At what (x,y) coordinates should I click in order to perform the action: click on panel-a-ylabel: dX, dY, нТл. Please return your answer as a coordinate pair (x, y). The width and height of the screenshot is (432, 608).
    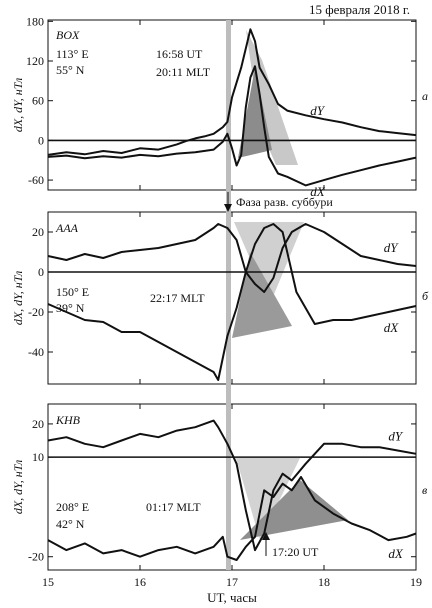
    Looking at the image, I should click on (18, 105).